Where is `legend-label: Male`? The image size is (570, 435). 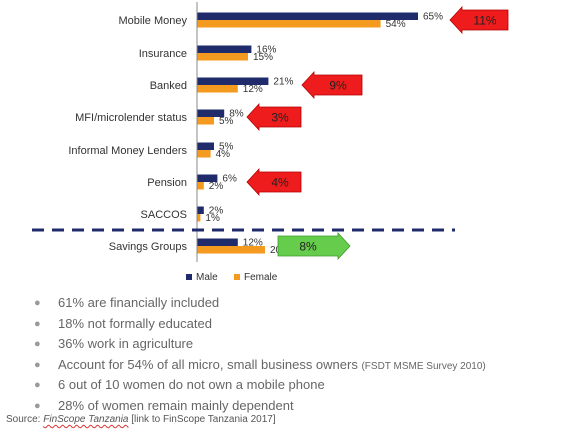 legend-label: Male is located at coordinates (207, 277).